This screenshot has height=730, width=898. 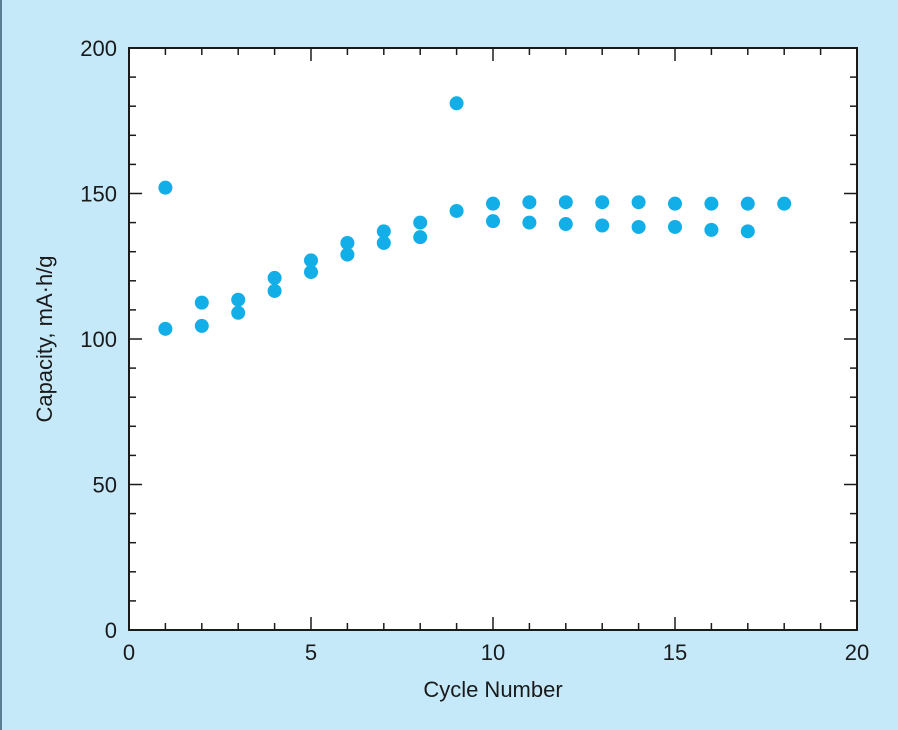 I want to click on y-tick-label: 50, so click(x=105, y=485).